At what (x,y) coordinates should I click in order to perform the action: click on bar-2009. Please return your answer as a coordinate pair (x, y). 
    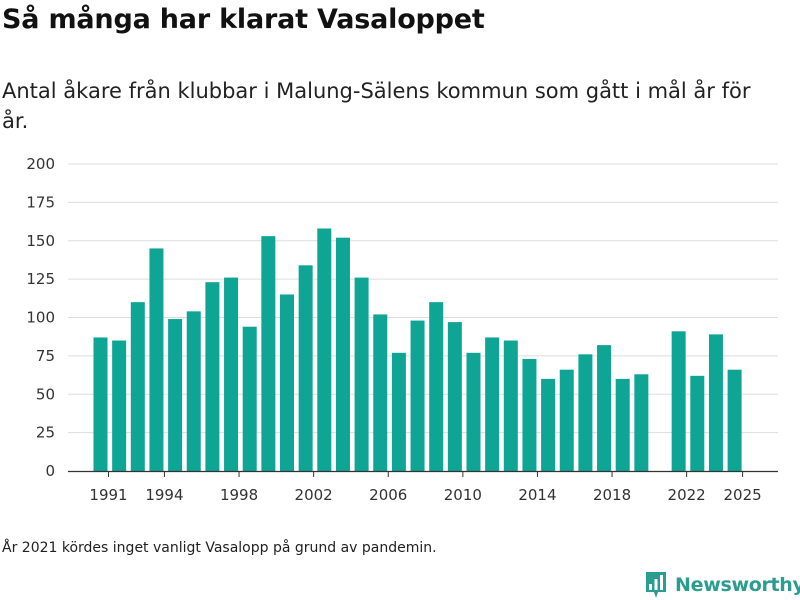
    Looking at the image, I should click on (436, 386).